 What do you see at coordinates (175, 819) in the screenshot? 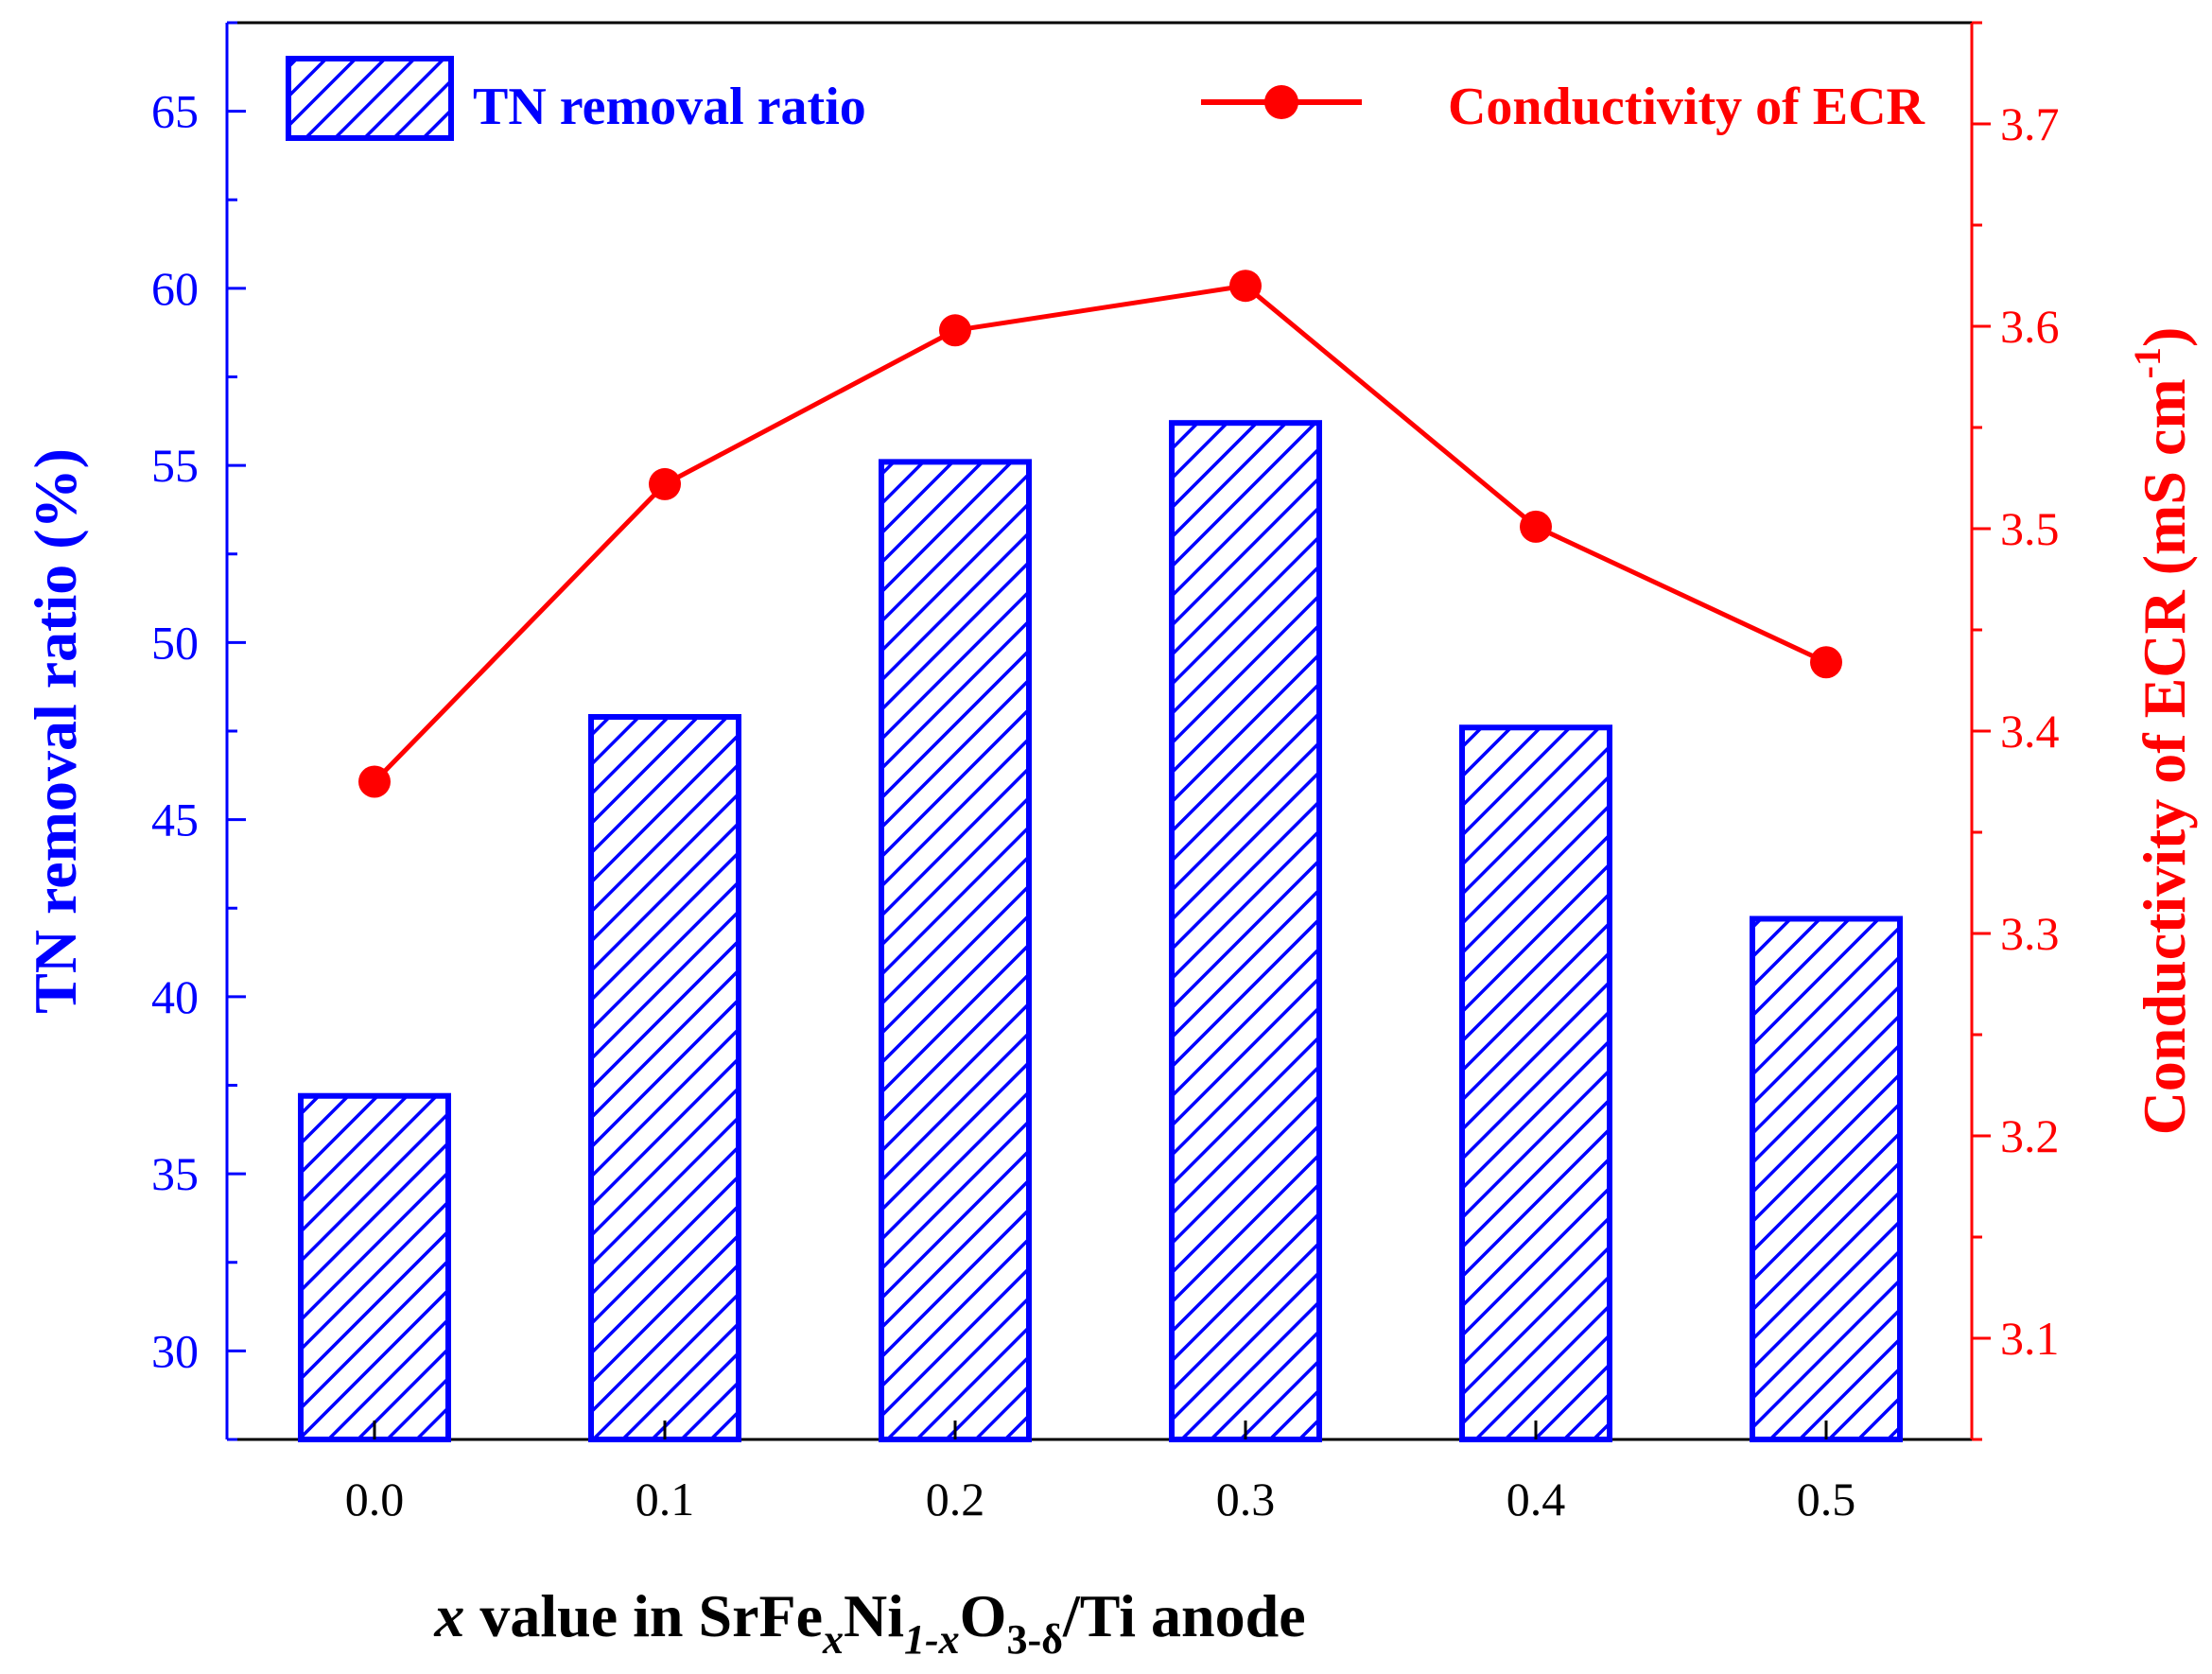
I see `left-tick-label: 45` at bounding box center [175, 819].